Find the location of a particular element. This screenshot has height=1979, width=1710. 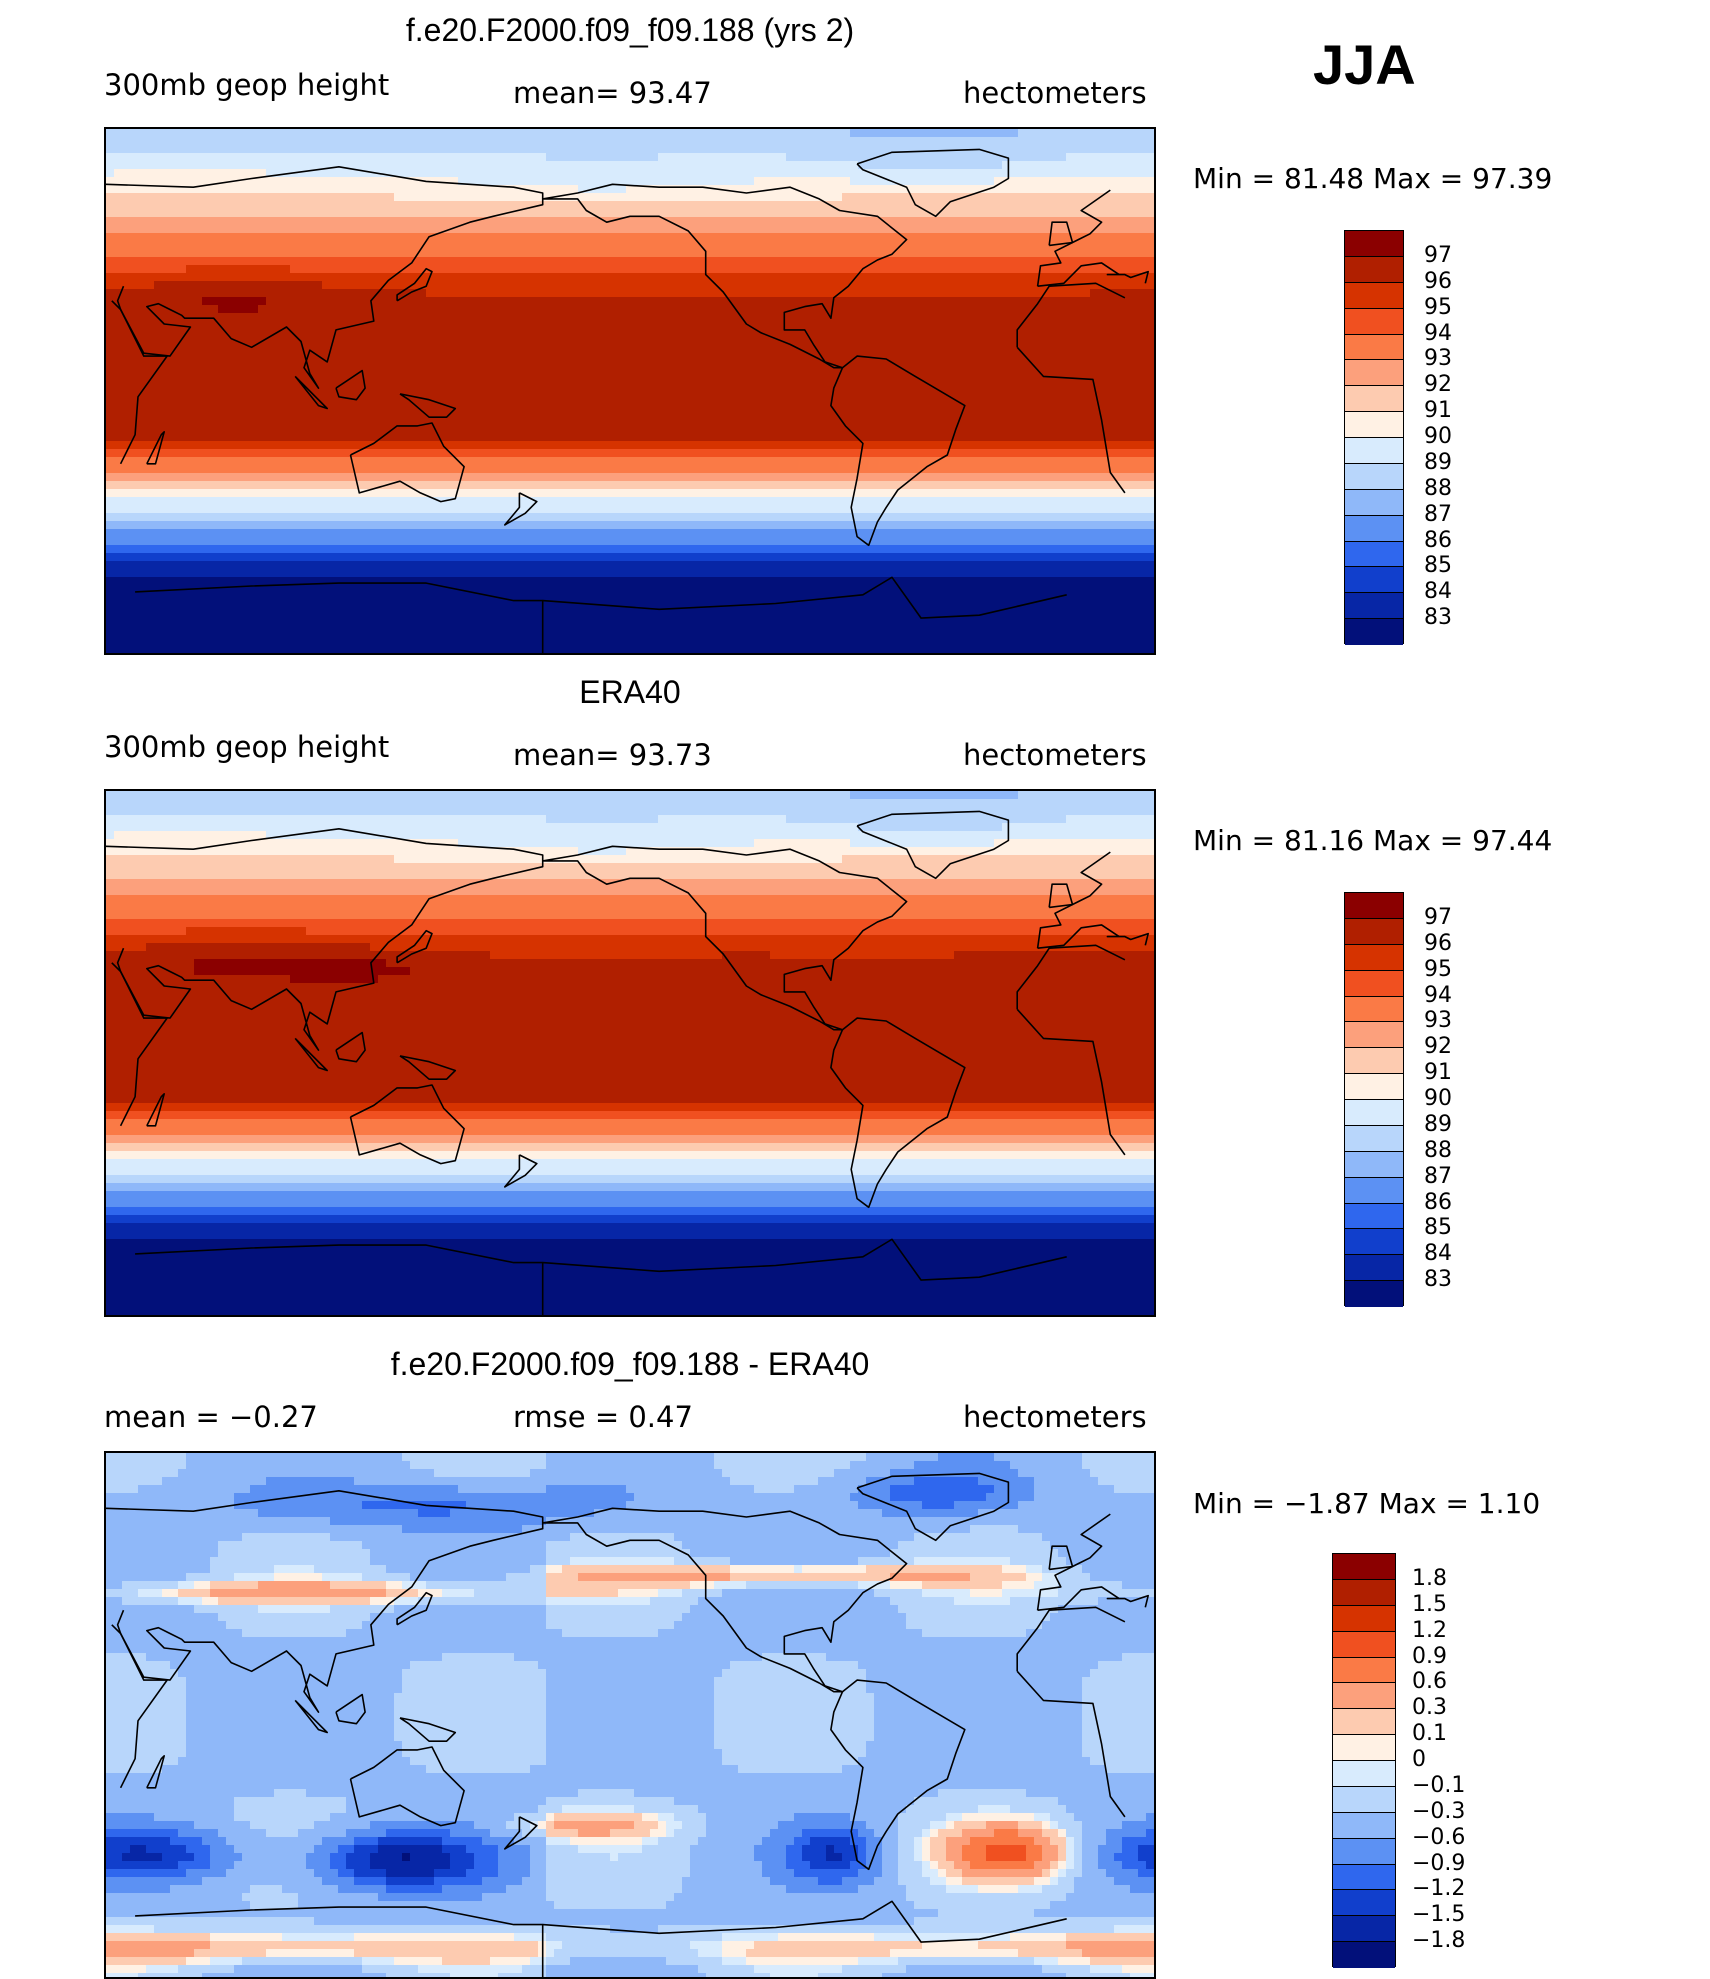

panel-3-minmax: Min = −1.87 Max = 1.10 is located at coordinates (1366, 1503).